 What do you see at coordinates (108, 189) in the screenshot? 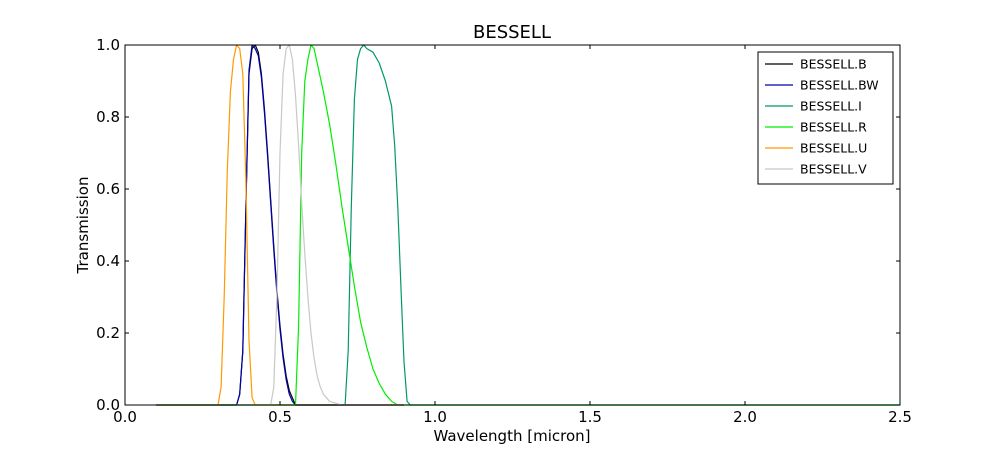
I see `y-tick-label: 0.6` at bounding box center [108, 189].